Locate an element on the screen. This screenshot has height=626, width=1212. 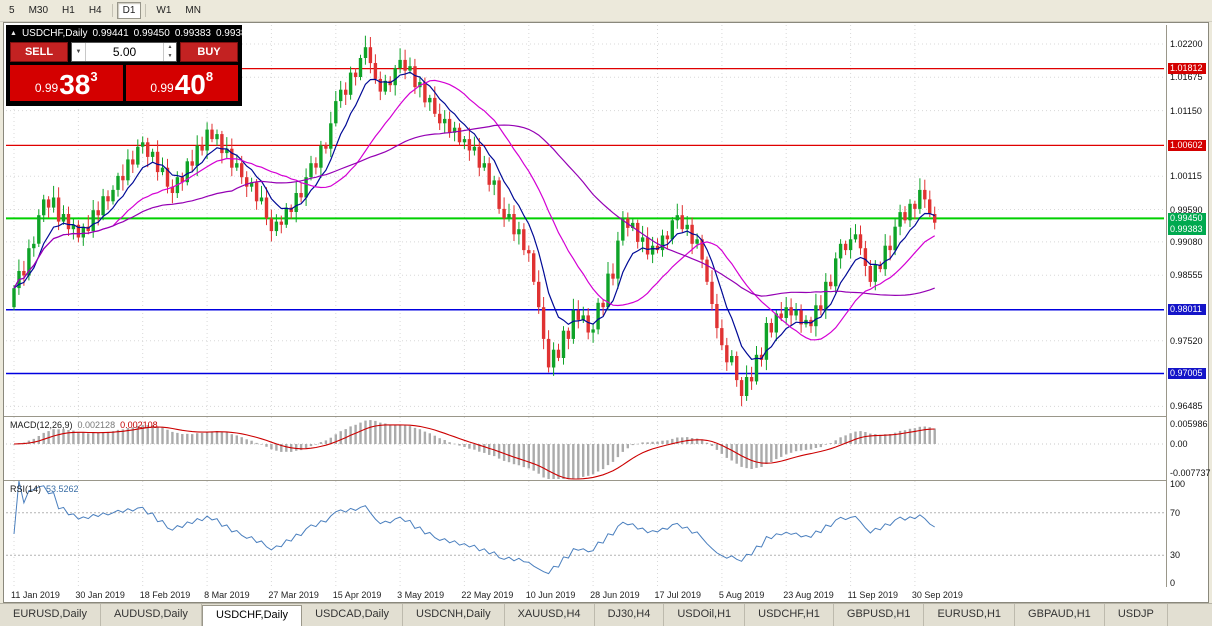
tab-dj30-h4: DJ30,H4 is located at coordinates (629, 615).